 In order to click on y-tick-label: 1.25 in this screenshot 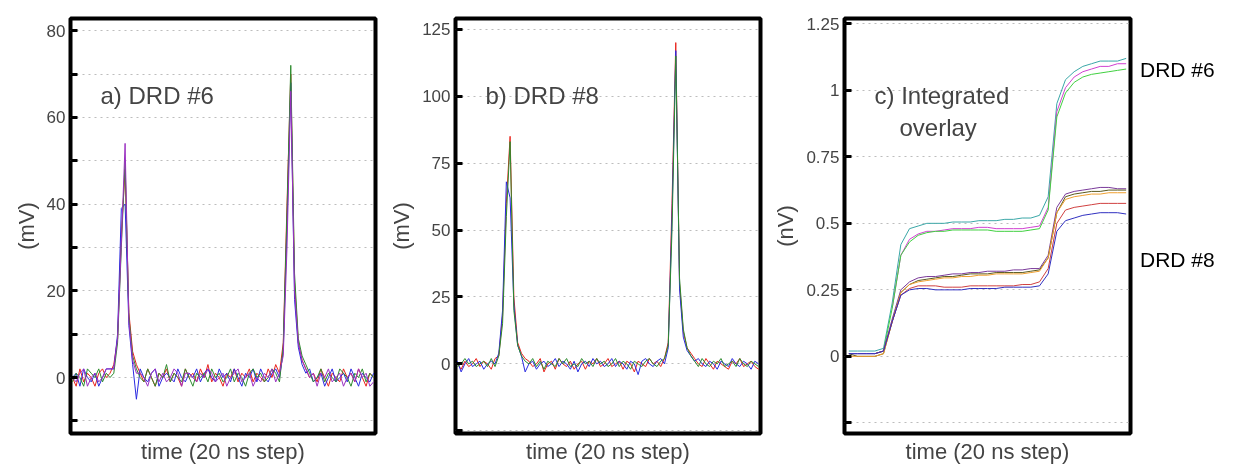, I will do `click(823, 24)`.